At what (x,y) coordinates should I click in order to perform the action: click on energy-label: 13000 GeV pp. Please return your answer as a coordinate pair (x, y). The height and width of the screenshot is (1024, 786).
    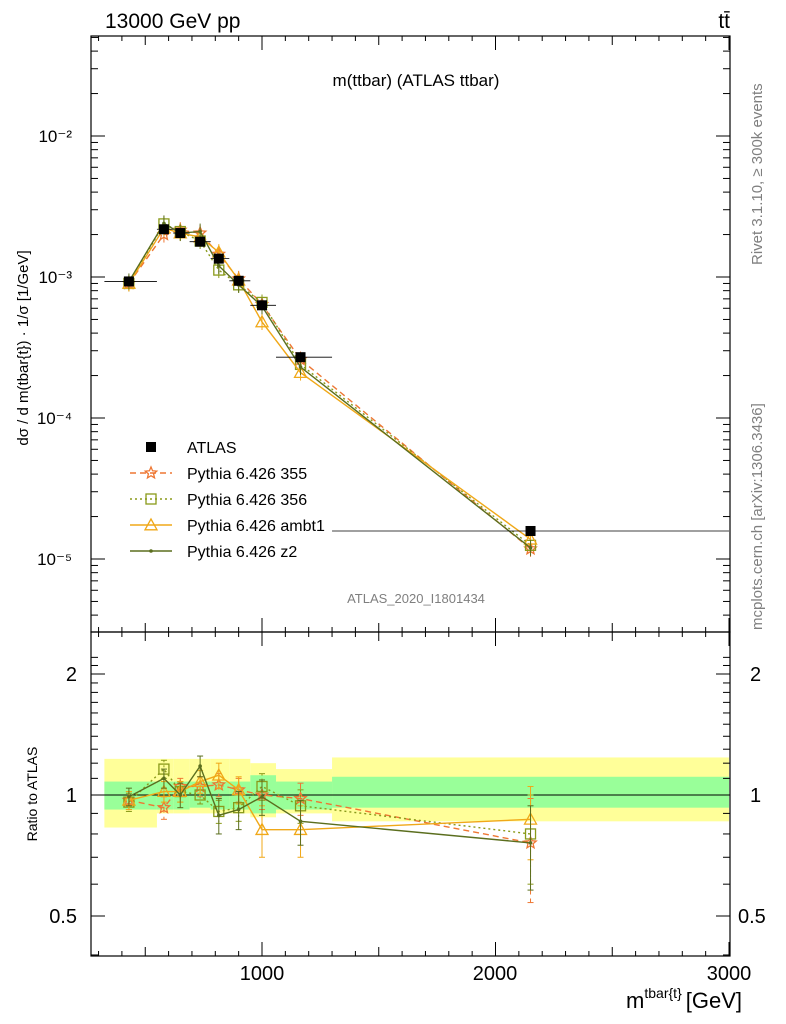
    Looking at the image, I should click on (172, 21).